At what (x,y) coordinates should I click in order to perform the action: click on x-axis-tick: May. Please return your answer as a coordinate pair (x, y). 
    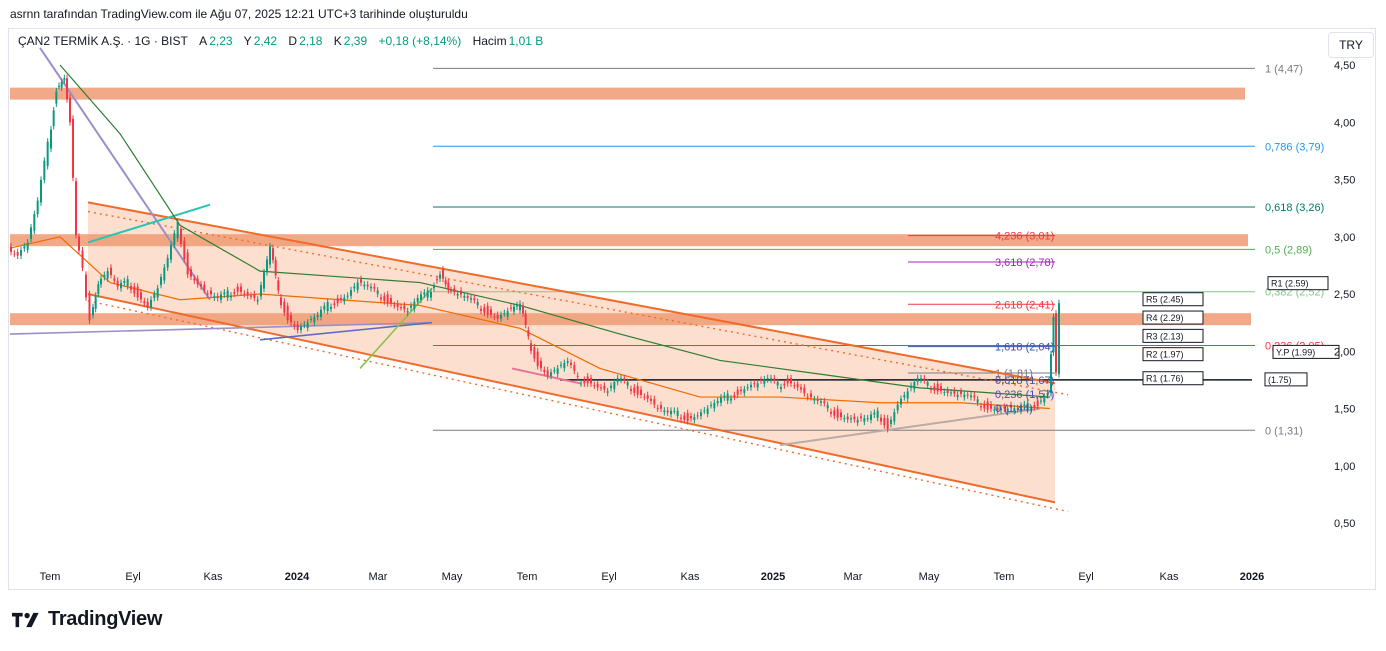
    Looking at the image, I should click on (452, 577).